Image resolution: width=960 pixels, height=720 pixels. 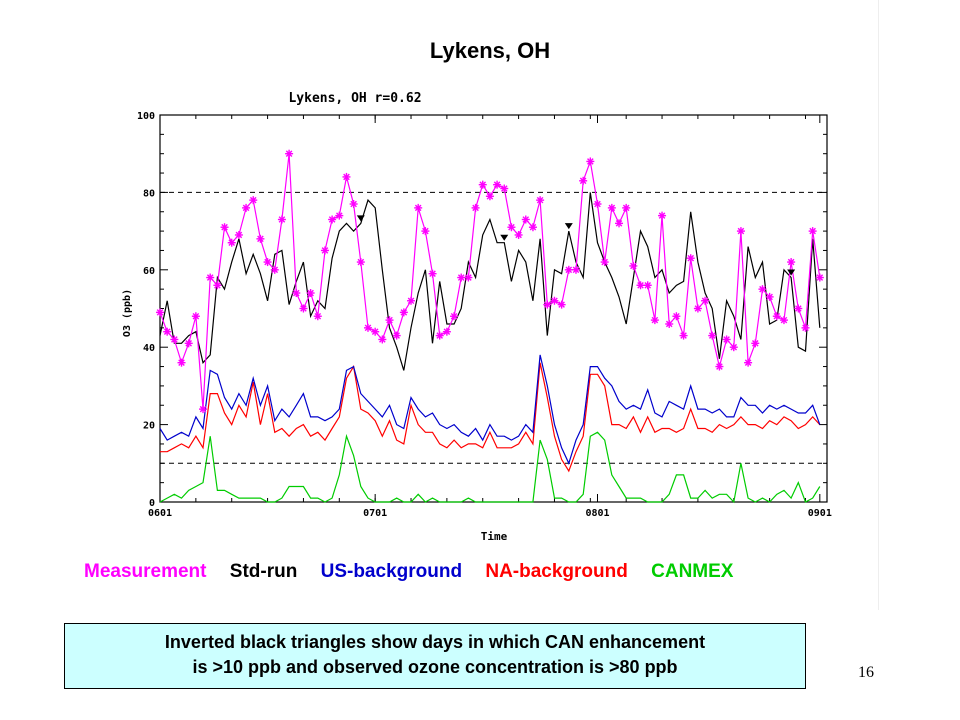 What do you see at coordinates (692, 571) in the screenshot?
I see `legend-canmex: CANMEX` at bounding box center [692, 571].